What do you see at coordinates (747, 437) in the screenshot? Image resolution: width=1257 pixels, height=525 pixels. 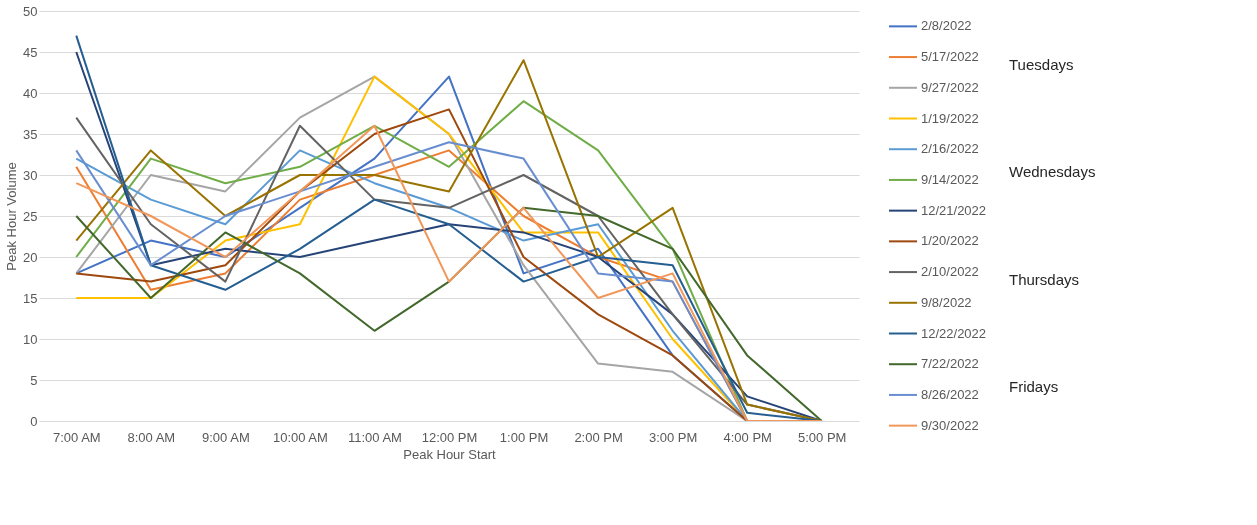 I see `x-tick-label: 4:00 PM` at bounding box center [747, 437].